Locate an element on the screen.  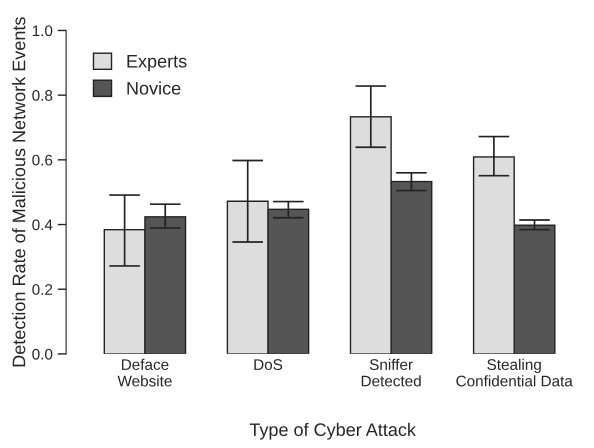
x-tick-label: Deface Website is located at coordinates (145, 372).